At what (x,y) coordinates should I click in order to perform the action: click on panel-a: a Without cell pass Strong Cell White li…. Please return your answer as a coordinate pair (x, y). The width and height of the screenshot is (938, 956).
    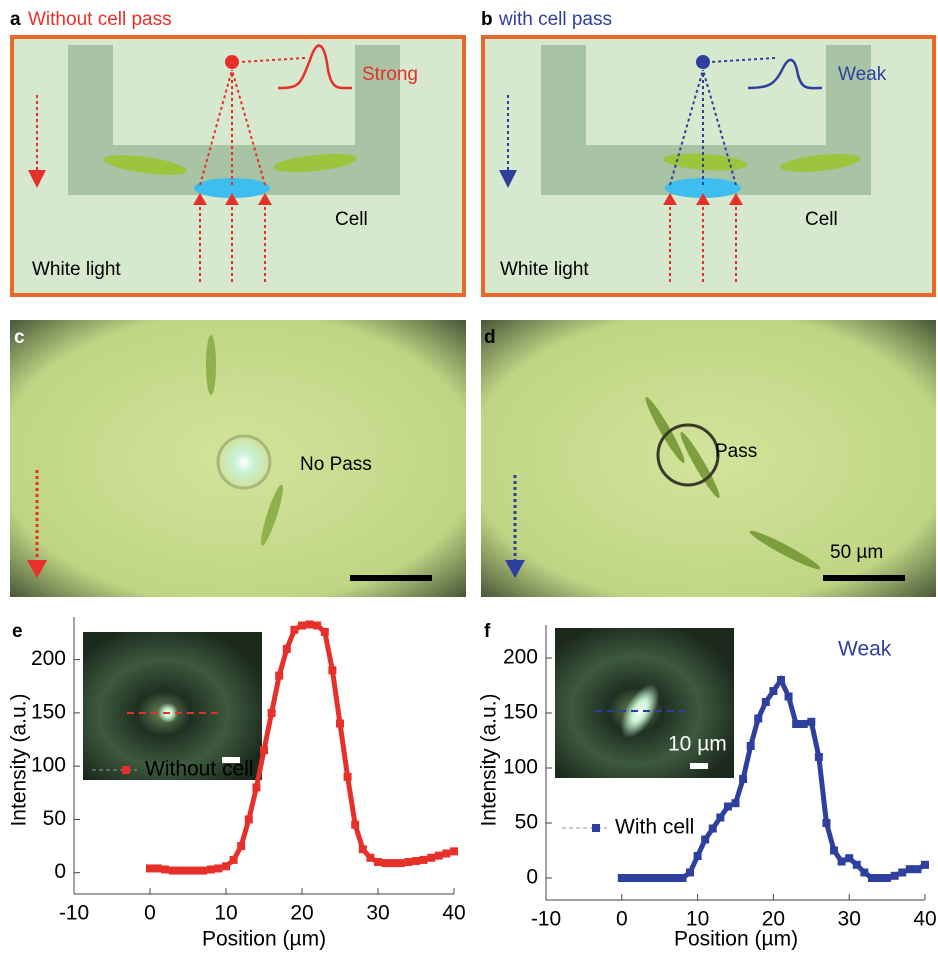
    Looking at the image, I should click on (238, 153).